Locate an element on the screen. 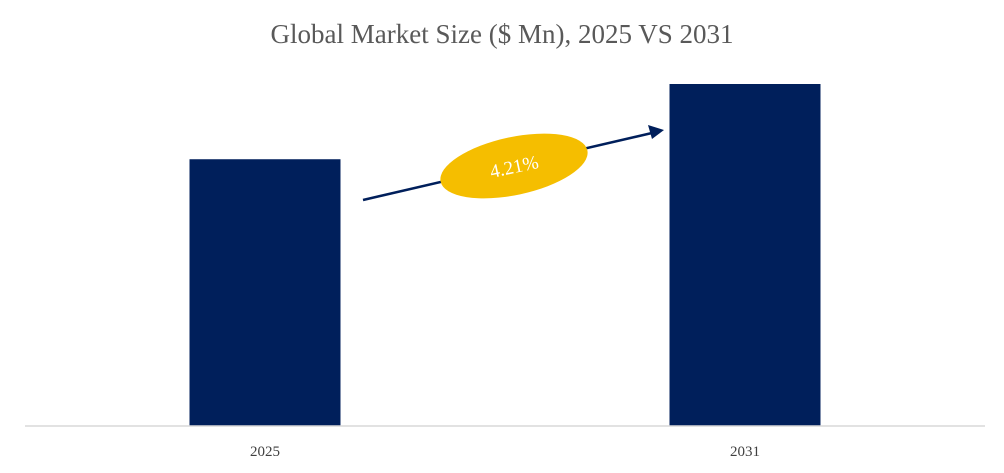 This screenshot has height=473, width=1004. cagr-ellipse is located at coordinates (514, 166).